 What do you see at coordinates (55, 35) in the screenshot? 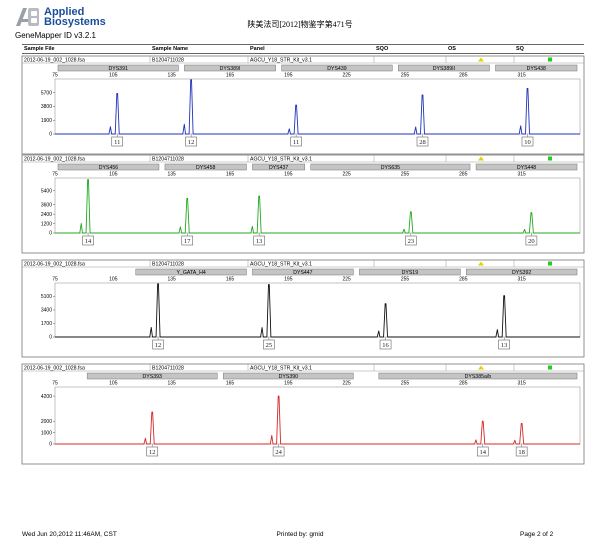
I see `product-version: GeneMapper ID v3.2.1` at bounding box center [55, 35].